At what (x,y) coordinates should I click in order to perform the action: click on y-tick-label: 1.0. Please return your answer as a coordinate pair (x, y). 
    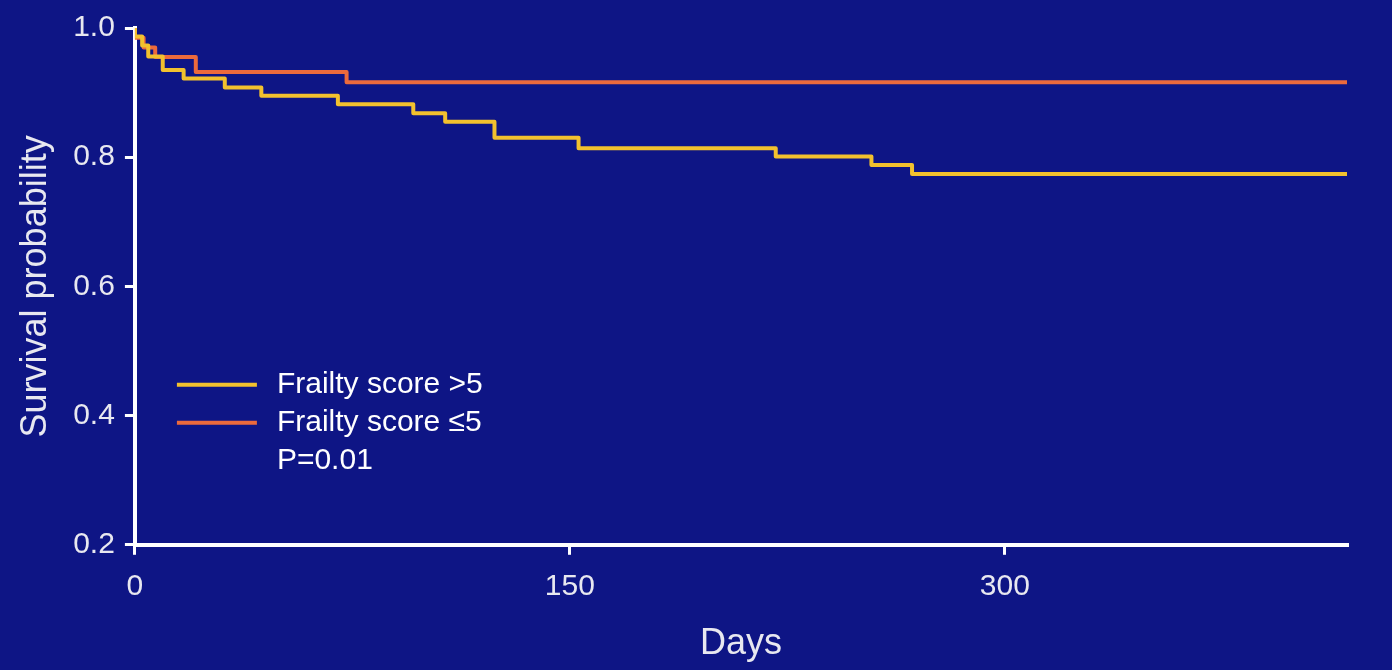
    Looking at the image, I should click on (94, 26).